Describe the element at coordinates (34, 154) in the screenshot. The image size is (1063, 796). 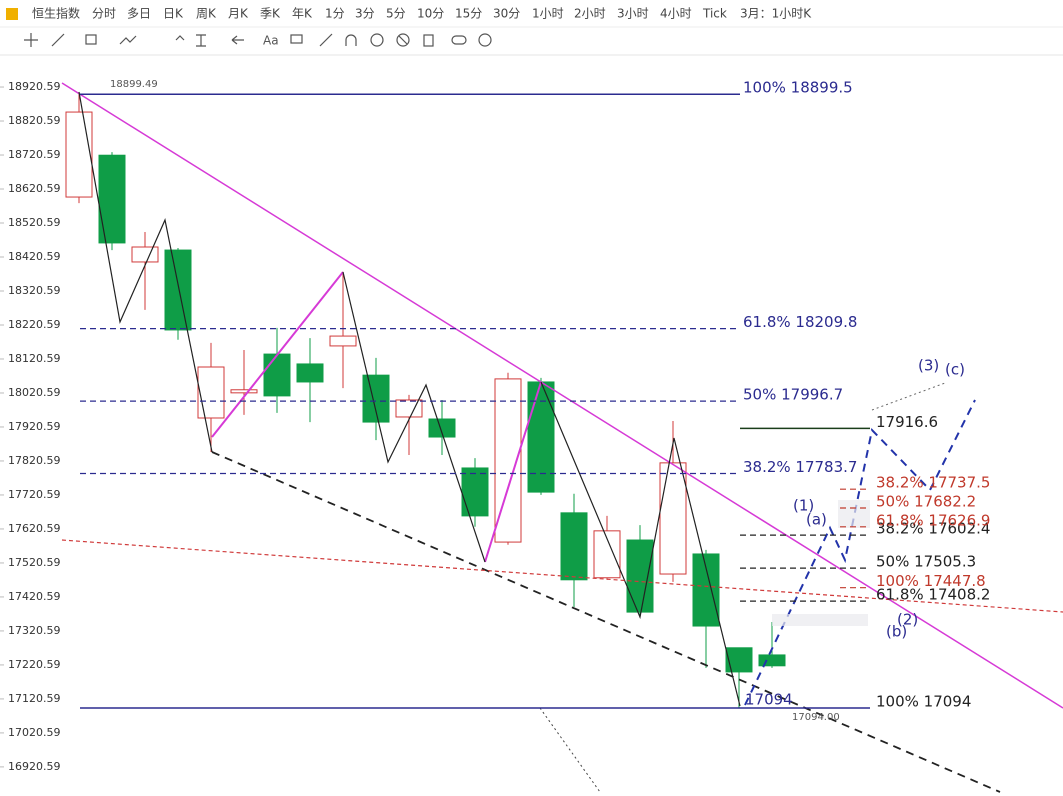
I see `y-tick-label: 18720.59` at that location.